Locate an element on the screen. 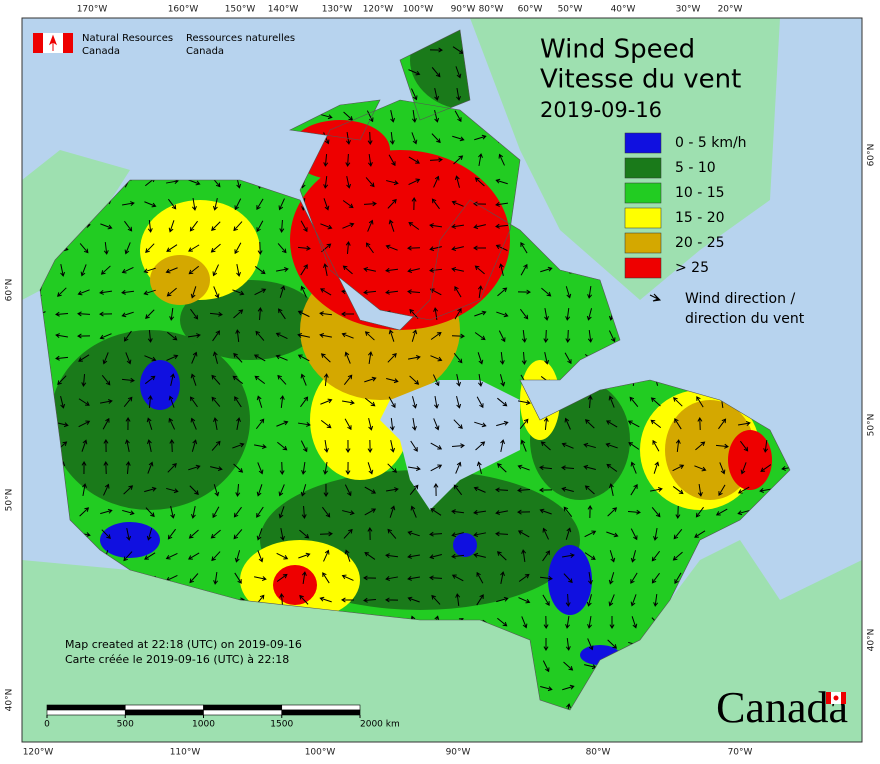  agency-fr-2: Canada is located at coordinates (205, 51).